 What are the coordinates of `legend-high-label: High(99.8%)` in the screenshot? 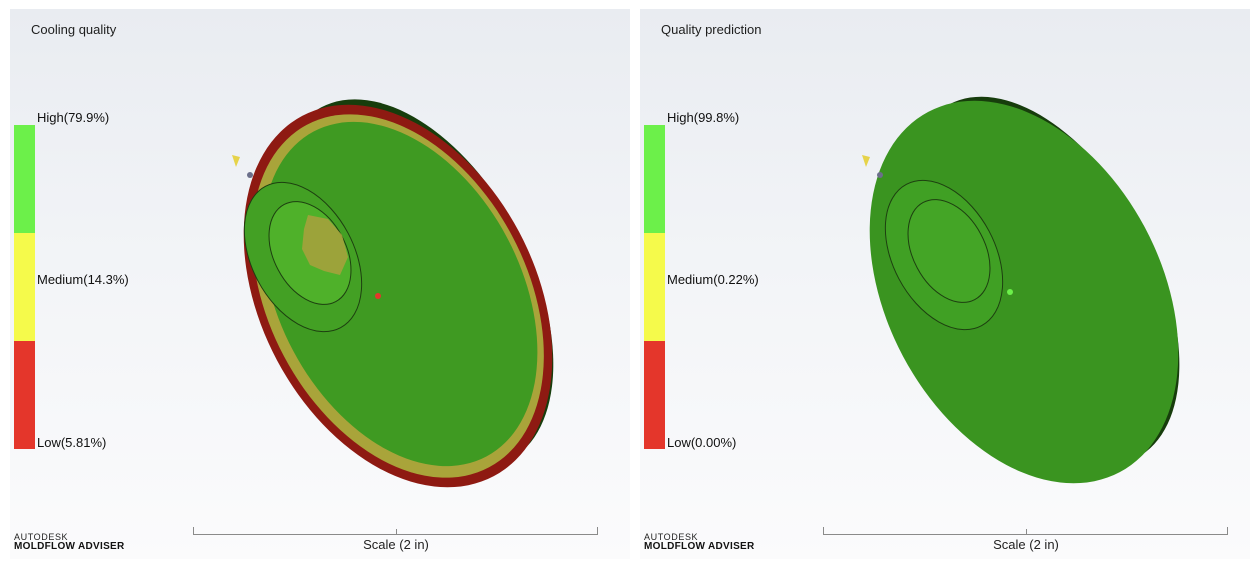 It's located at (703, 117).